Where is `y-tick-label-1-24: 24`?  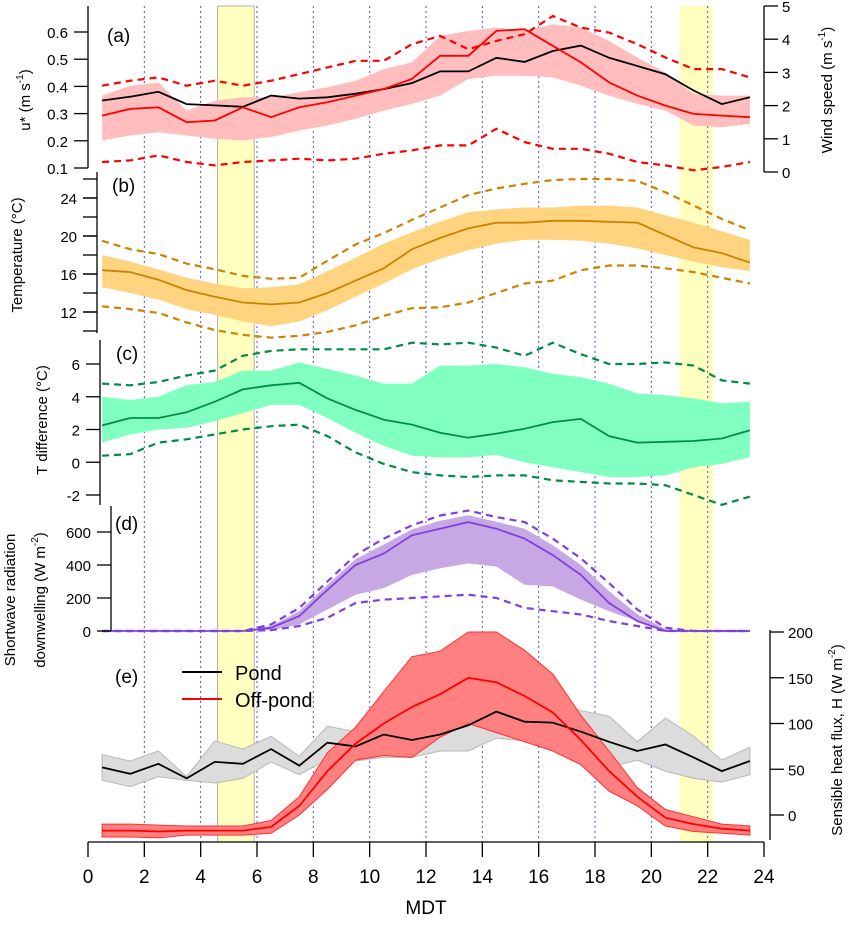 y-tick-label-1-24: 24 is located at coordinates (68, 199).